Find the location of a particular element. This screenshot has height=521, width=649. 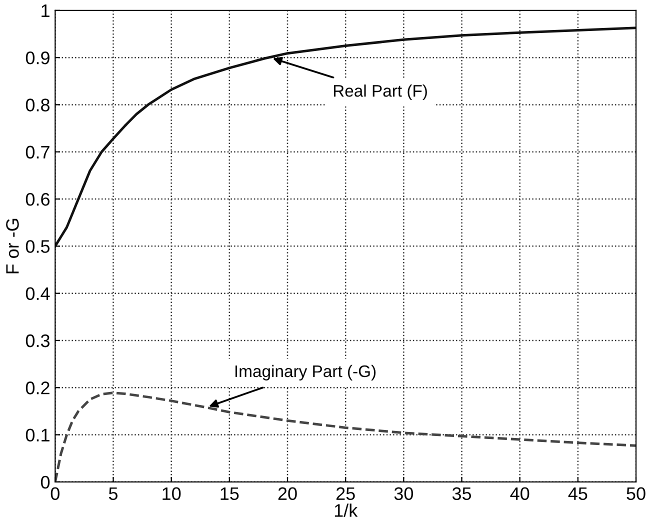

y-tick-label: 0.8 is located at coordinates (38, 105).